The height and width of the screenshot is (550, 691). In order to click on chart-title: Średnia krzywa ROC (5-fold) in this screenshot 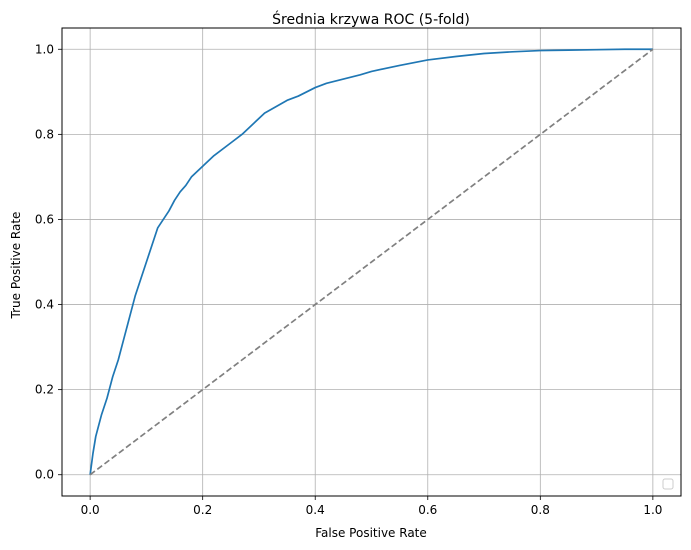, I will do `click(371, 19)`.